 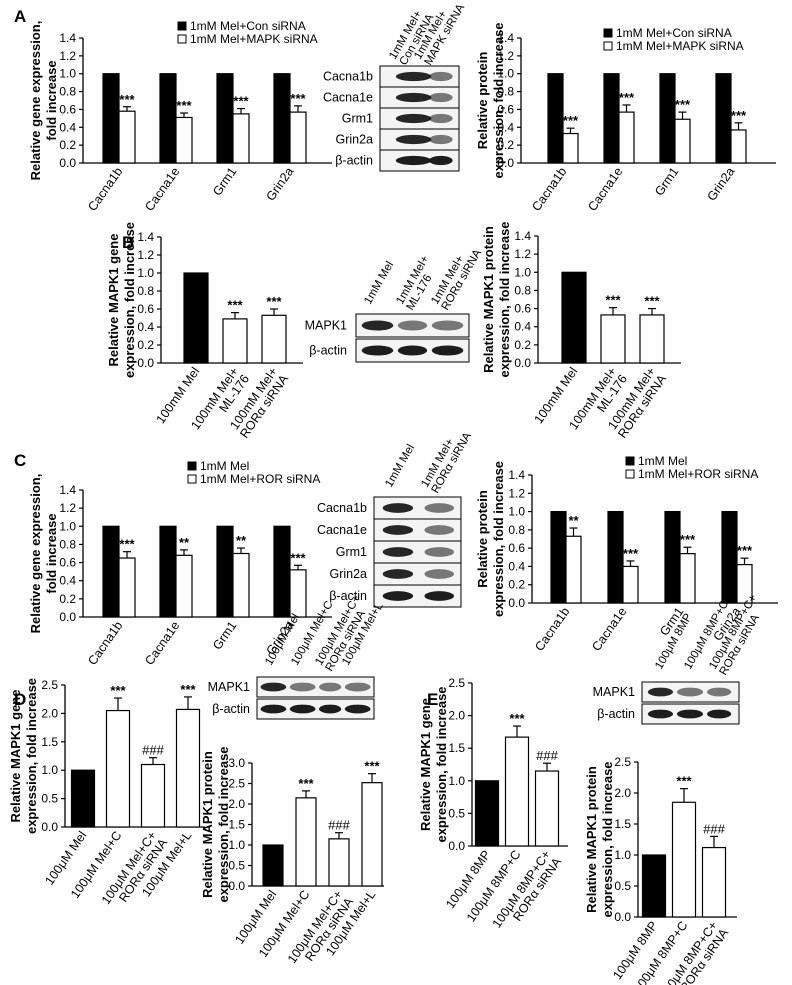 I want to click on panel-label-A: A, so click(x=20, y=16).